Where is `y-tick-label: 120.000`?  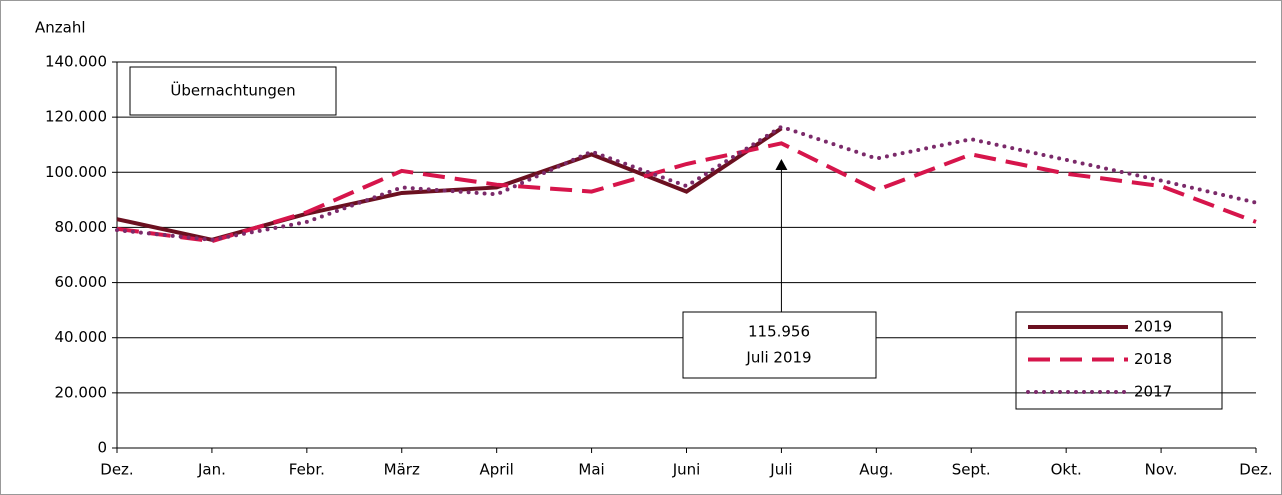
y-tick-label: 120.000 is located at coordinates (76, 117).